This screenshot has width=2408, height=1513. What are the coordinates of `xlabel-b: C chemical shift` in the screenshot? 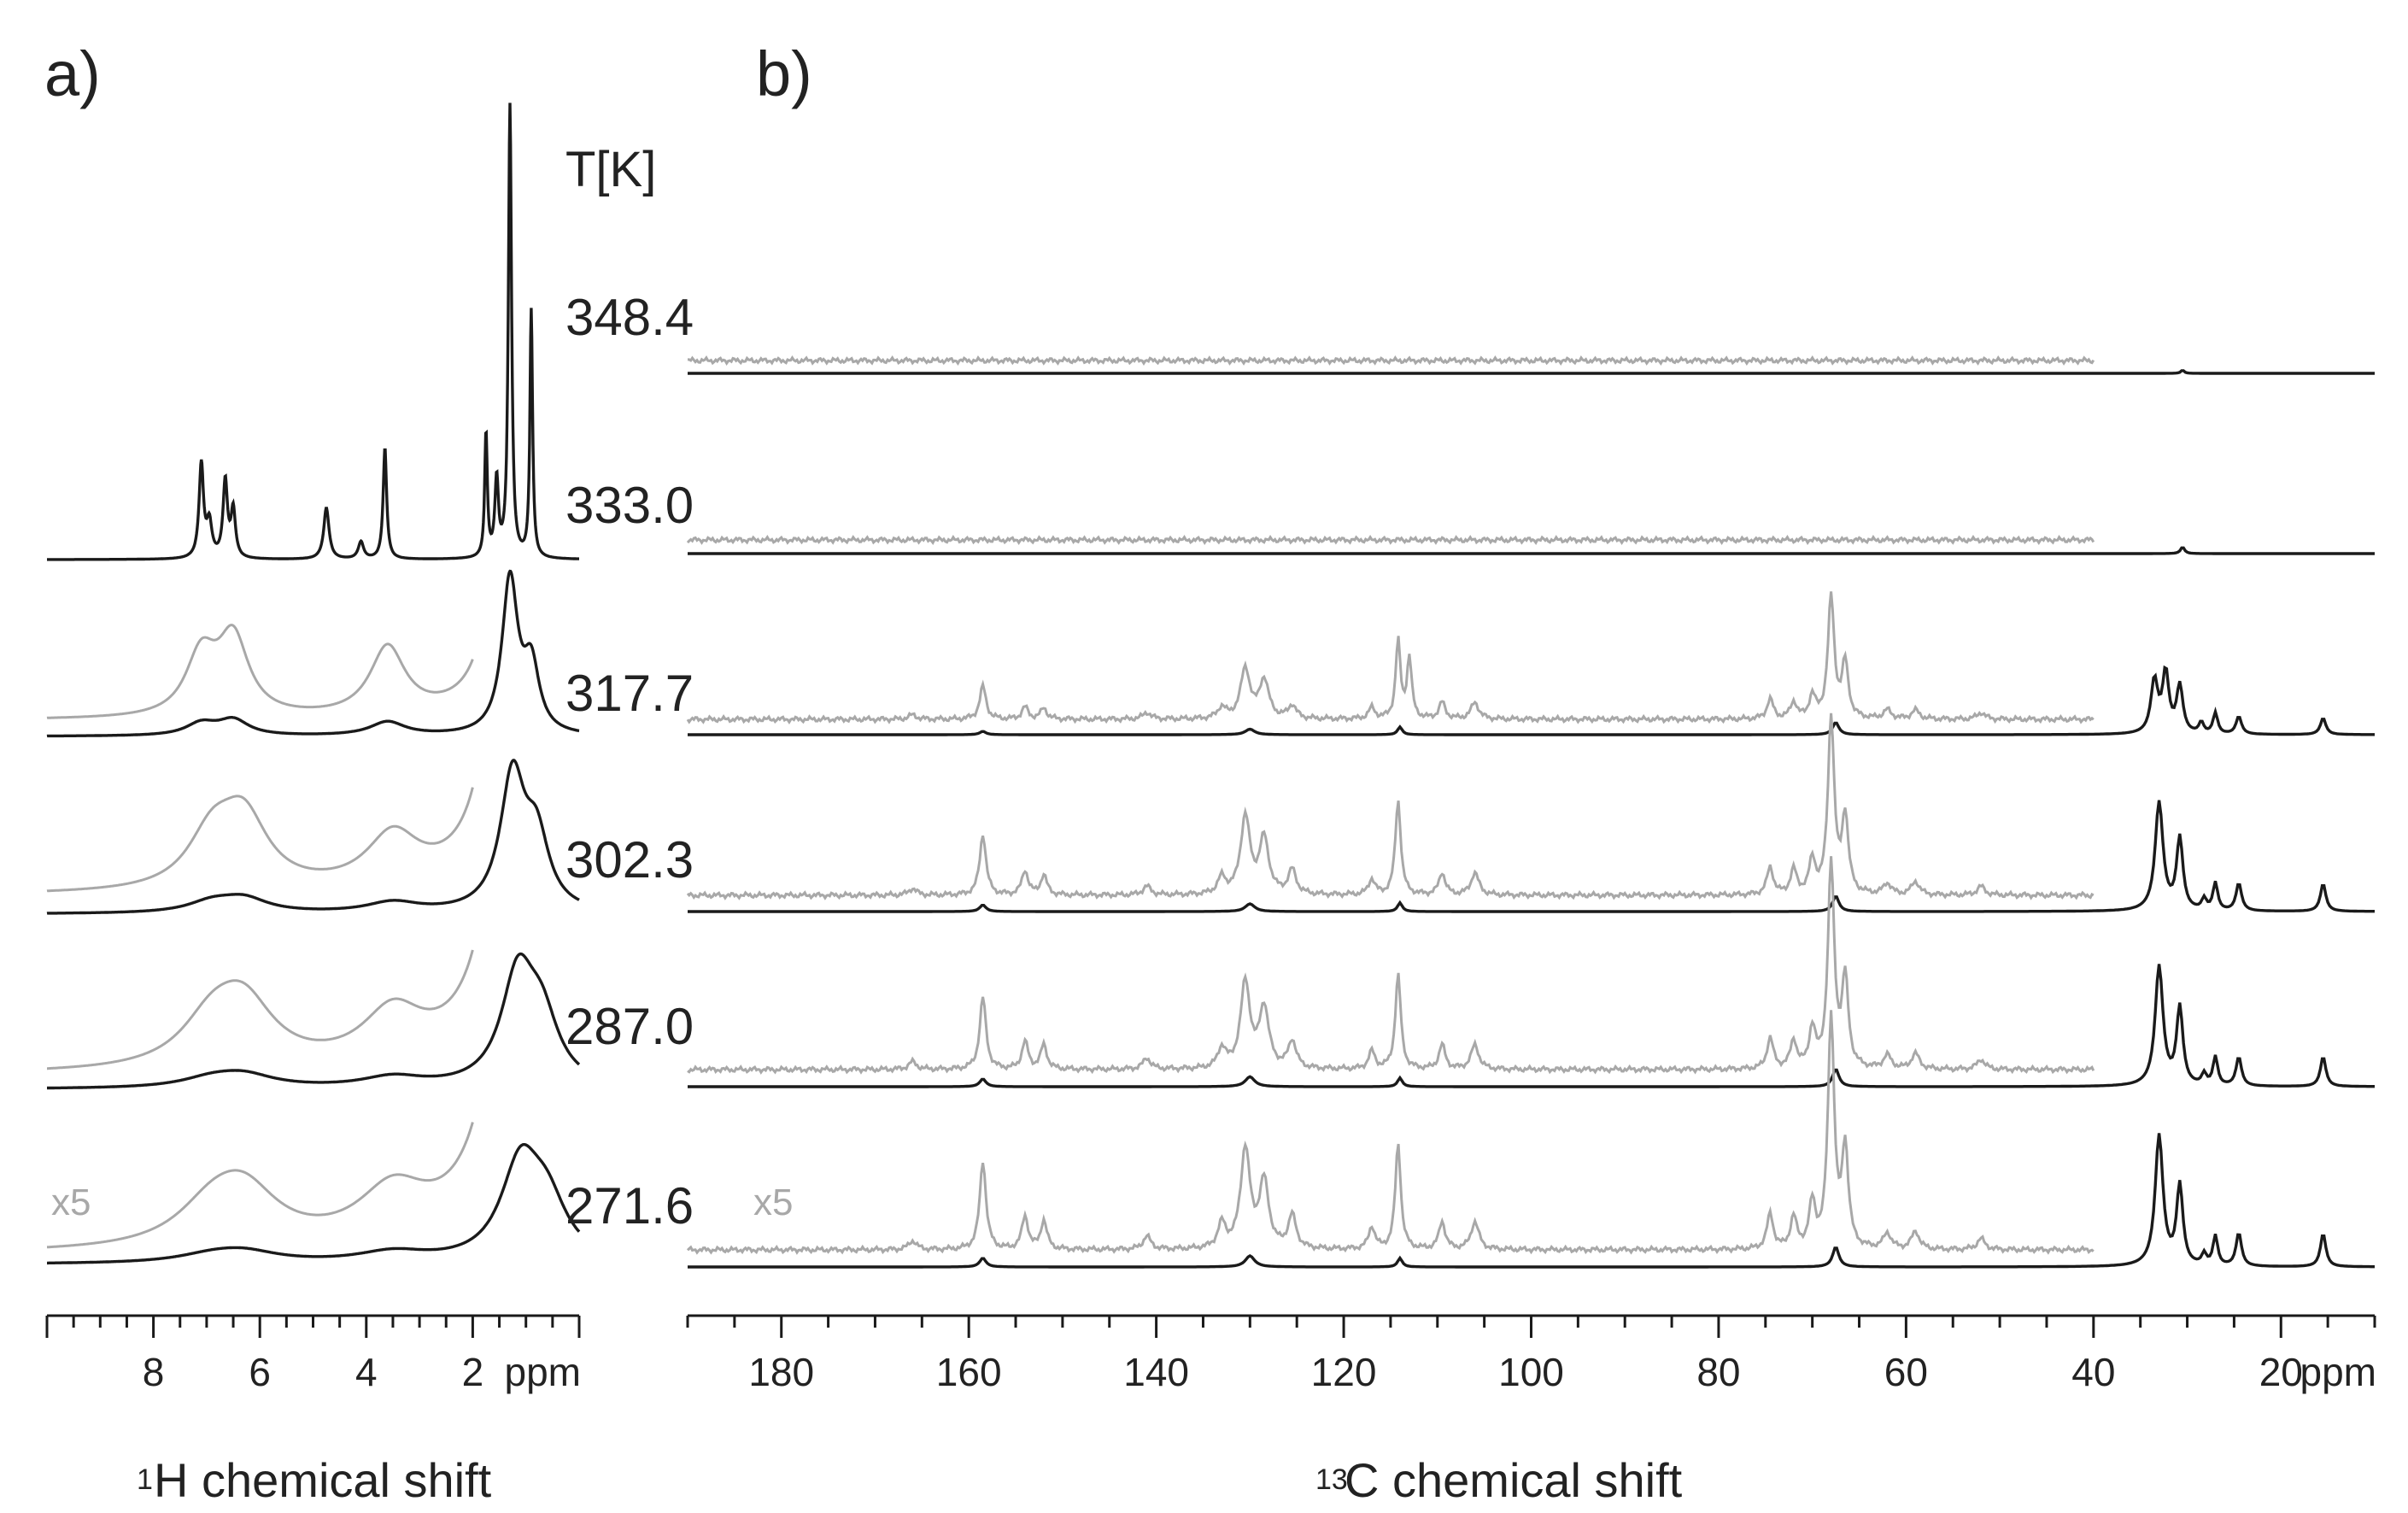 It's located at (1514, 1480).